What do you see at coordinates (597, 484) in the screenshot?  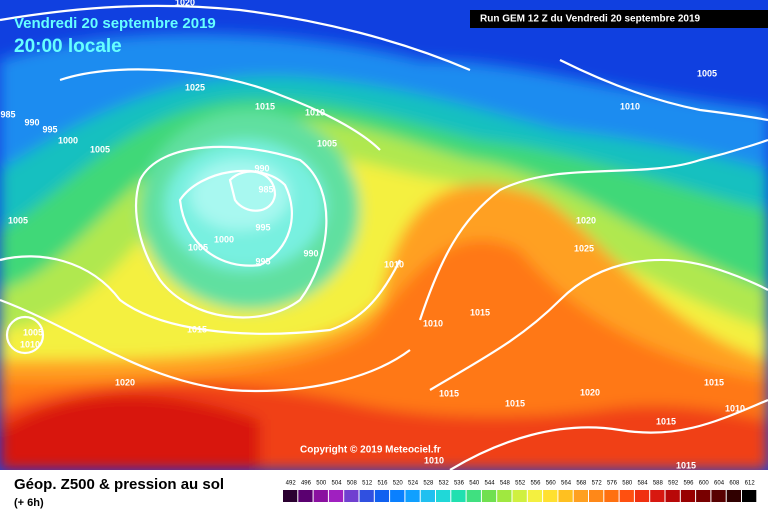 I see `scale-label: 572` at bounding box center [597, 484].